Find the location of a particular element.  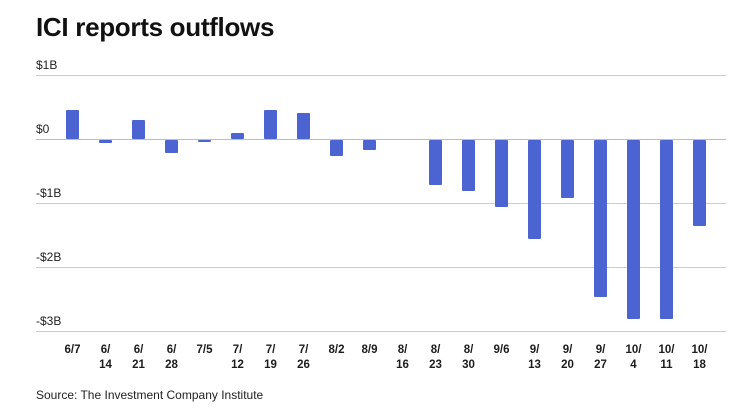

x-tick-label: 10/4 is located at coordinates (633, 357).